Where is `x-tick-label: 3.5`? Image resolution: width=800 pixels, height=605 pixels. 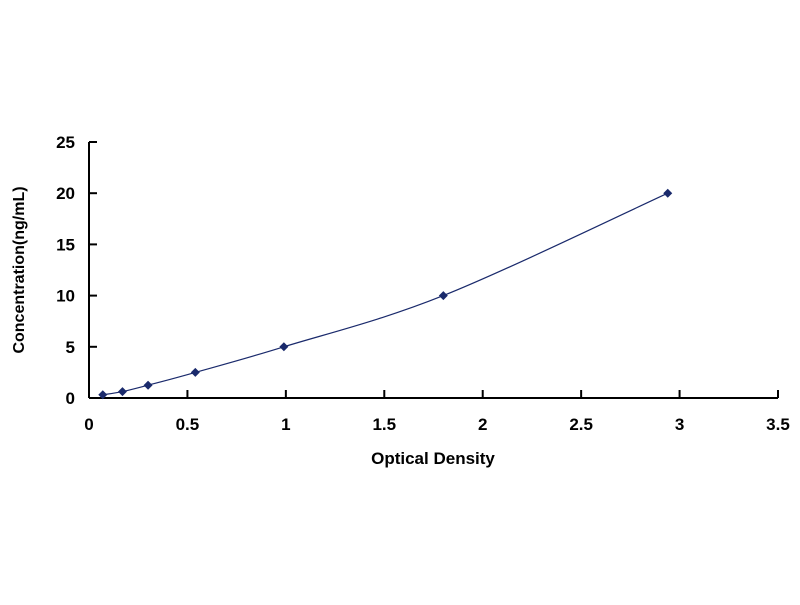
x-tick-label: 3.5 is located at coordinates (778, 424).